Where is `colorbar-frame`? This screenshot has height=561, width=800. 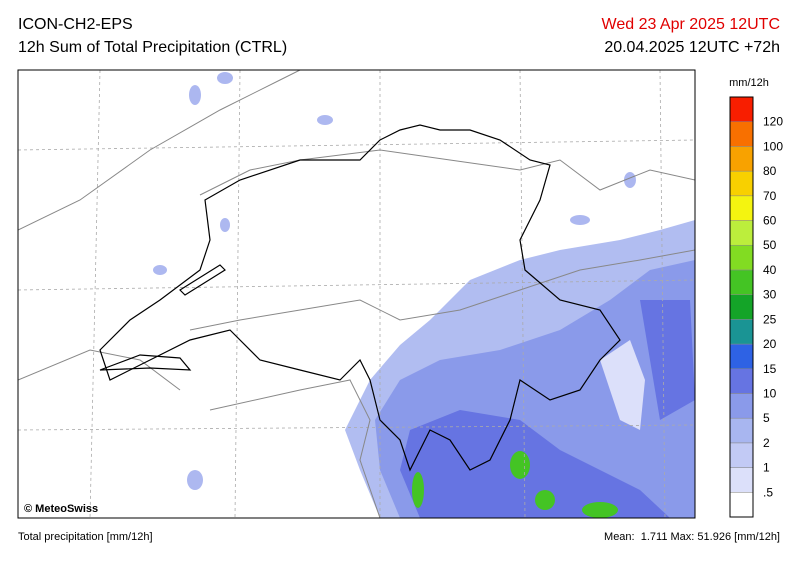
colorbar-frame is located at coordinates (741, 307).